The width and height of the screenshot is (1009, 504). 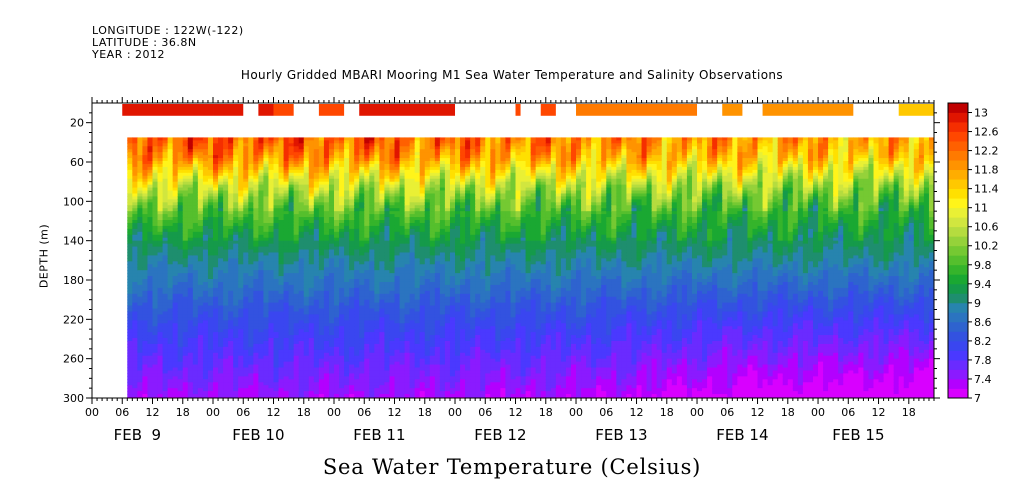 What do you see at coordinates (144, 42) in the screenshot?
I see `latitude-label: LATITUDE : 36.8N` at bounding box center [144, 42].